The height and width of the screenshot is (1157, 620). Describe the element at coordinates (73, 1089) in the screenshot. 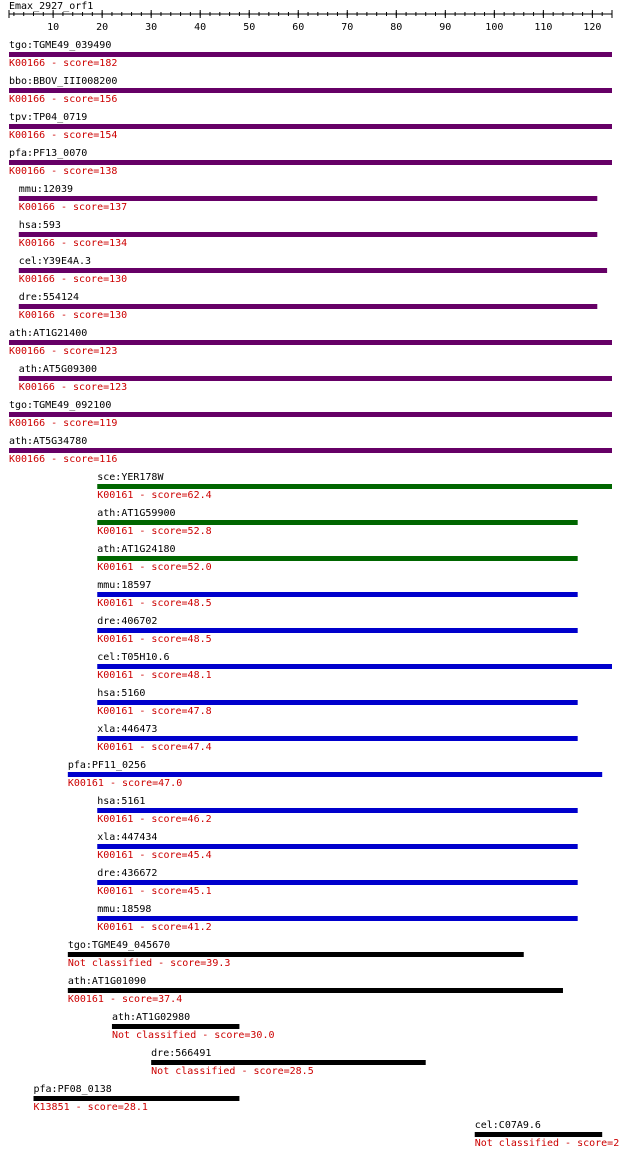

I see `hit-label: pfa:PF08_0138` at that location.